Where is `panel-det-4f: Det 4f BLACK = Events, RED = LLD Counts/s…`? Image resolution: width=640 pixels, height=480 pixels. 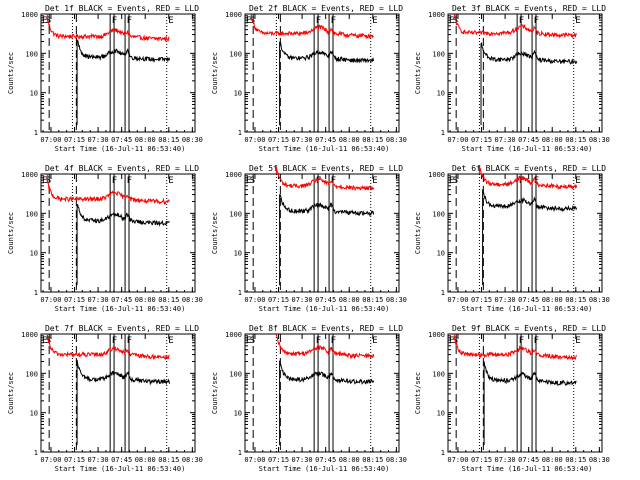 panel-det-4f: Det 4f BLACK = Events, RED = LLD Counts/s… is located at coordinates (105, 238).